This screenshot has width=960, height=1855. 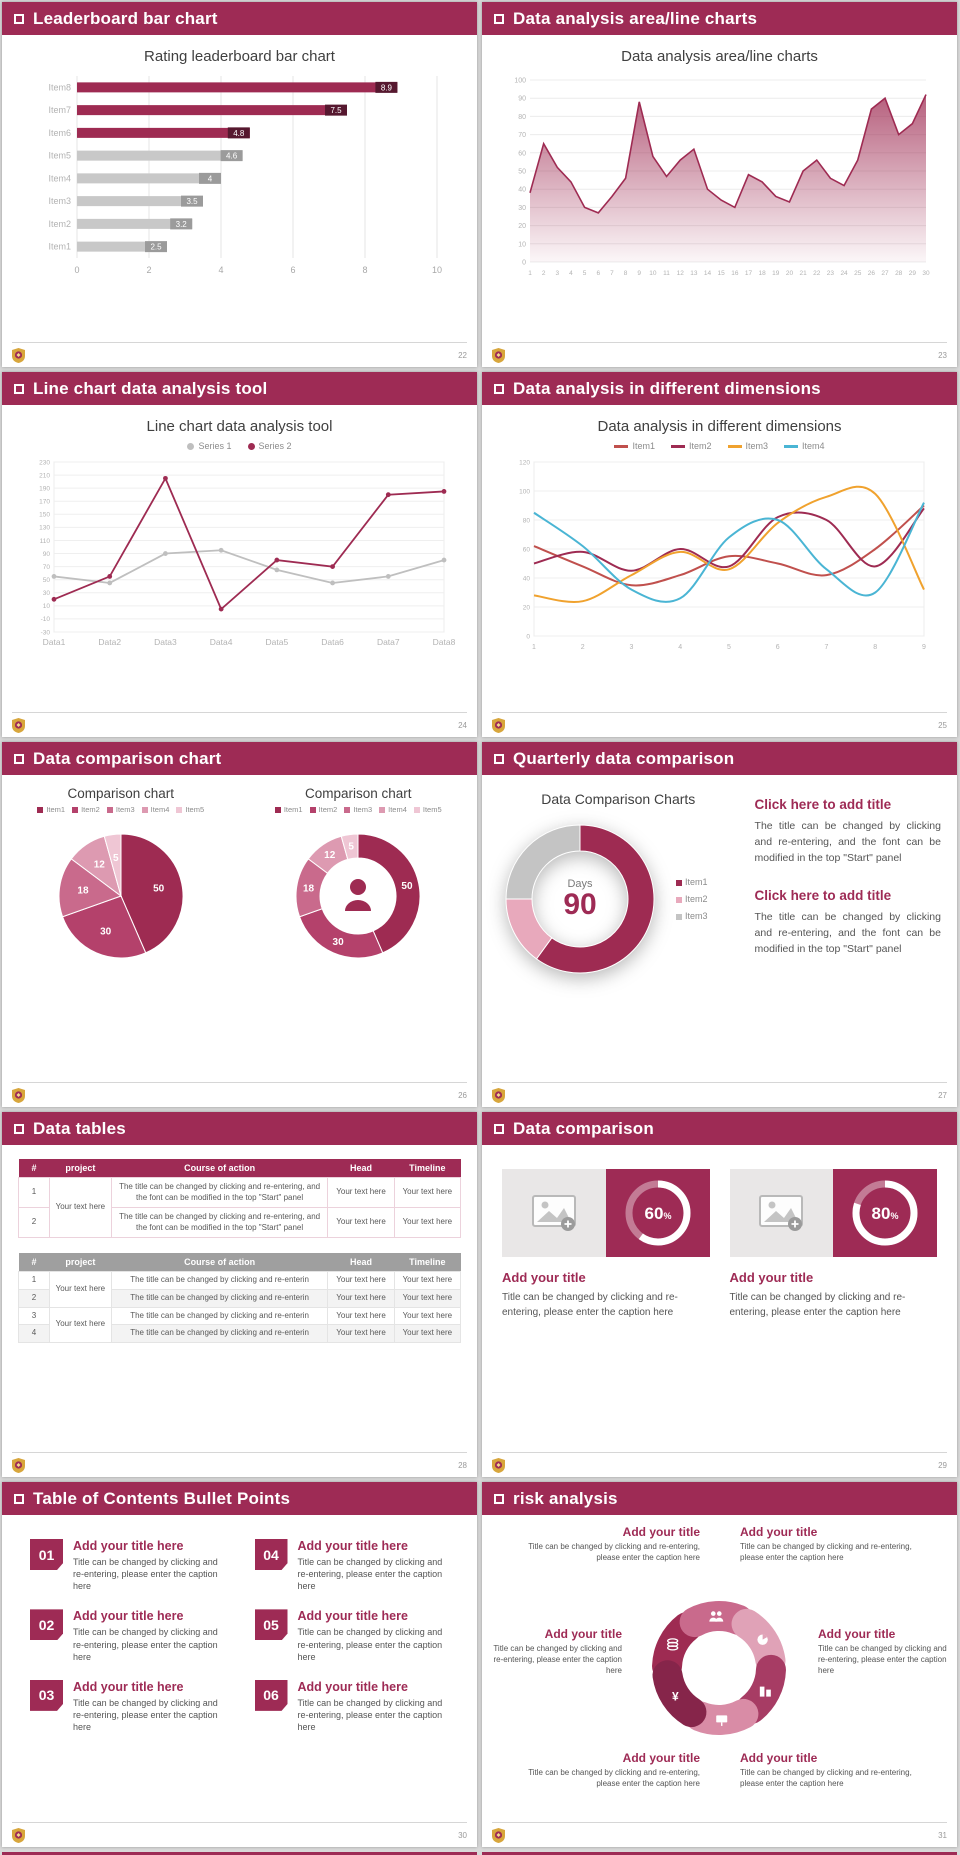 I want to click on svg-text: Item8, so click(x=59, y=87).